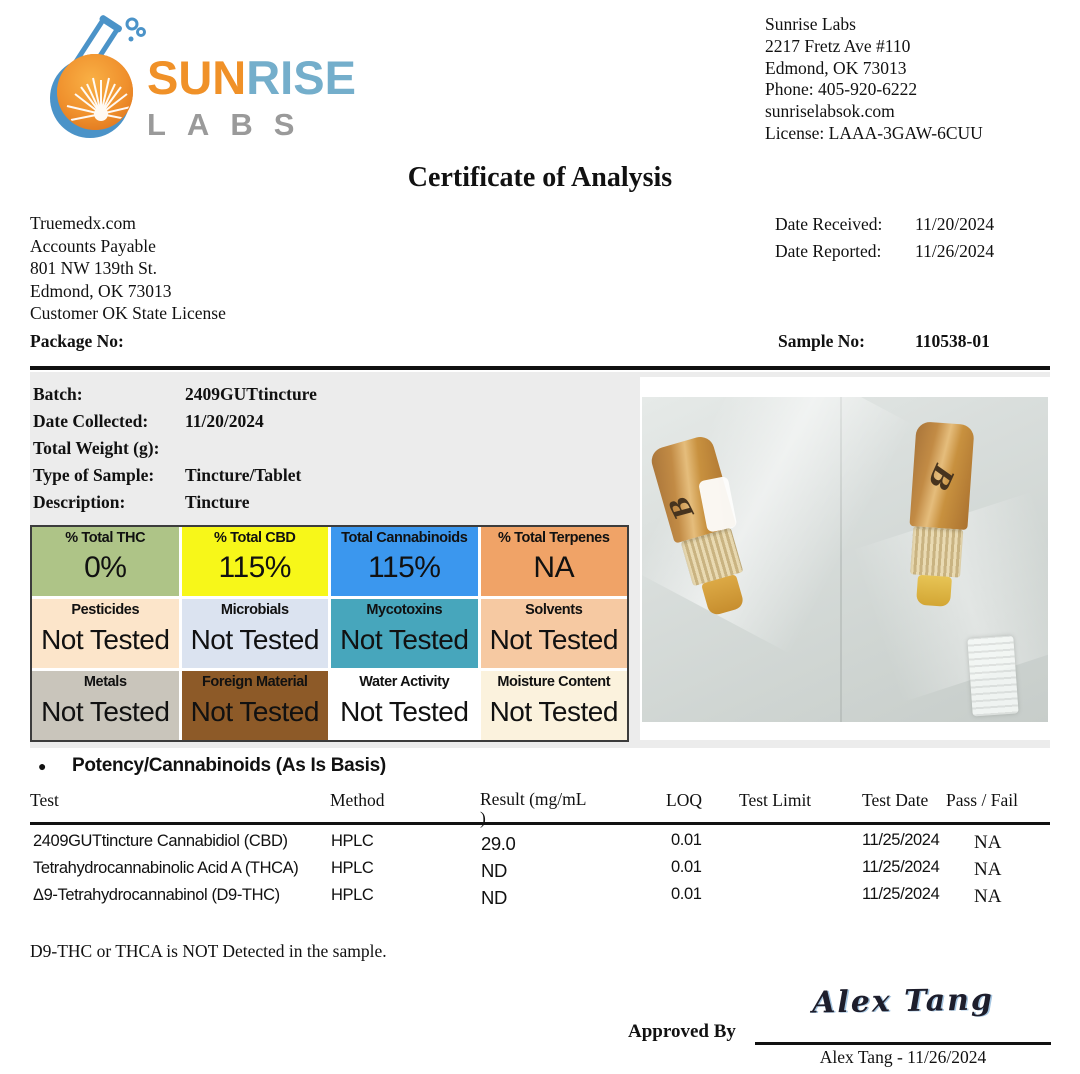 This screenshot has height=1074, width=1080. I want to click on grid-cell-microbials: Microbials Not Tested, so click(254, 633).